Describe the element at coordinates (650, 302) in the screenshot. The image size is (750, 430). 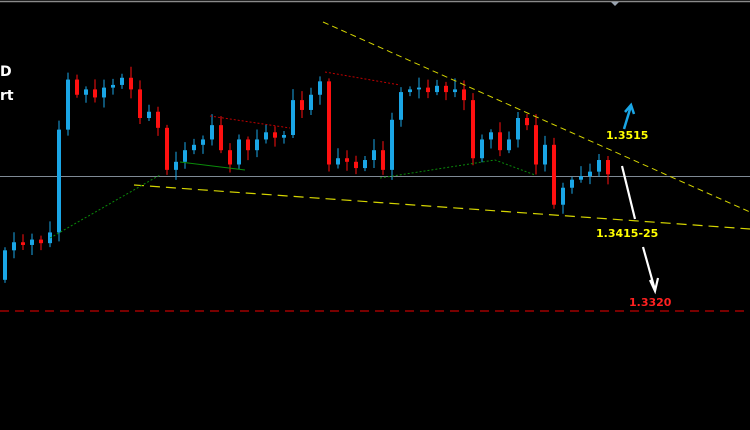
I see `target-label: 1.3320` at that location.